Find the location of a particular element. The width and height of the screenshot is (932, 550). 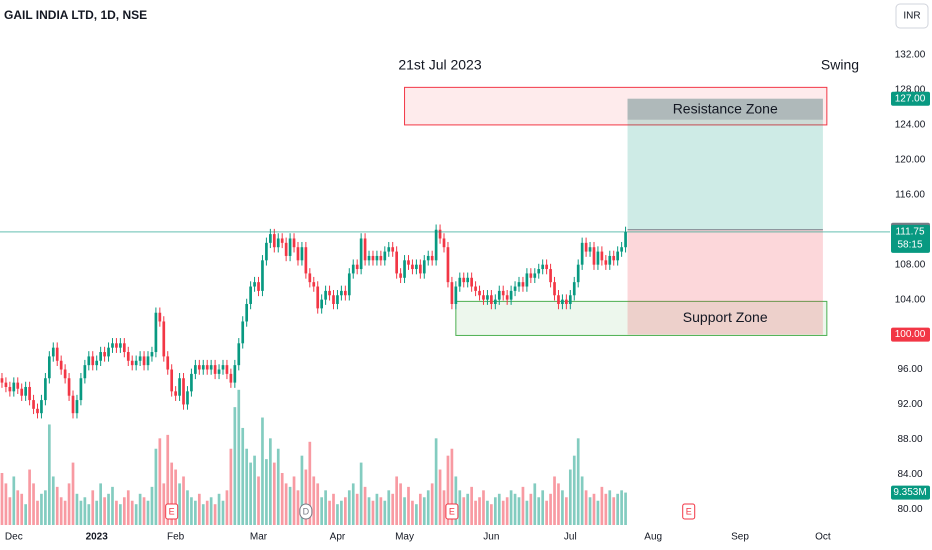

y-tick-label: 132.00 is located at coordinates (910, 55).